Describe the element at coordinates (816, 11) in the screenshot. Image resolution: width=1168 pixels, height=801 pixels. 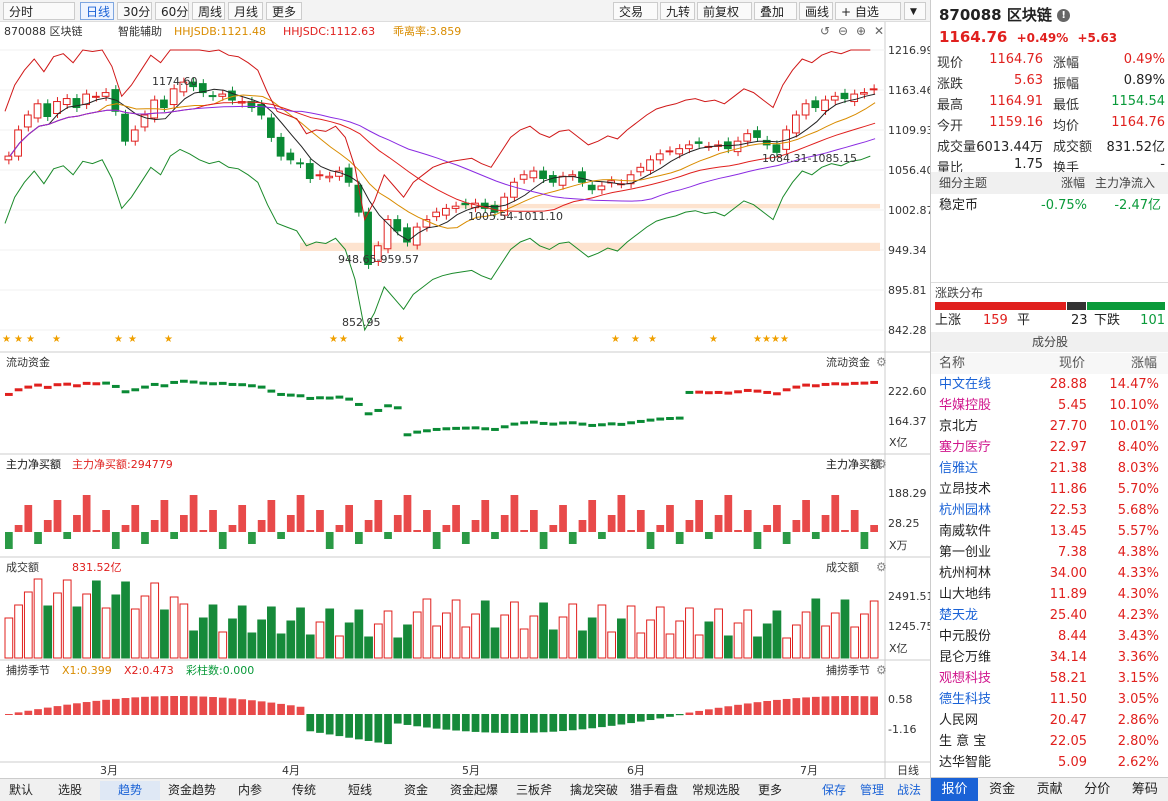
I see `toolbar-right-4-button: 画线` at that location.